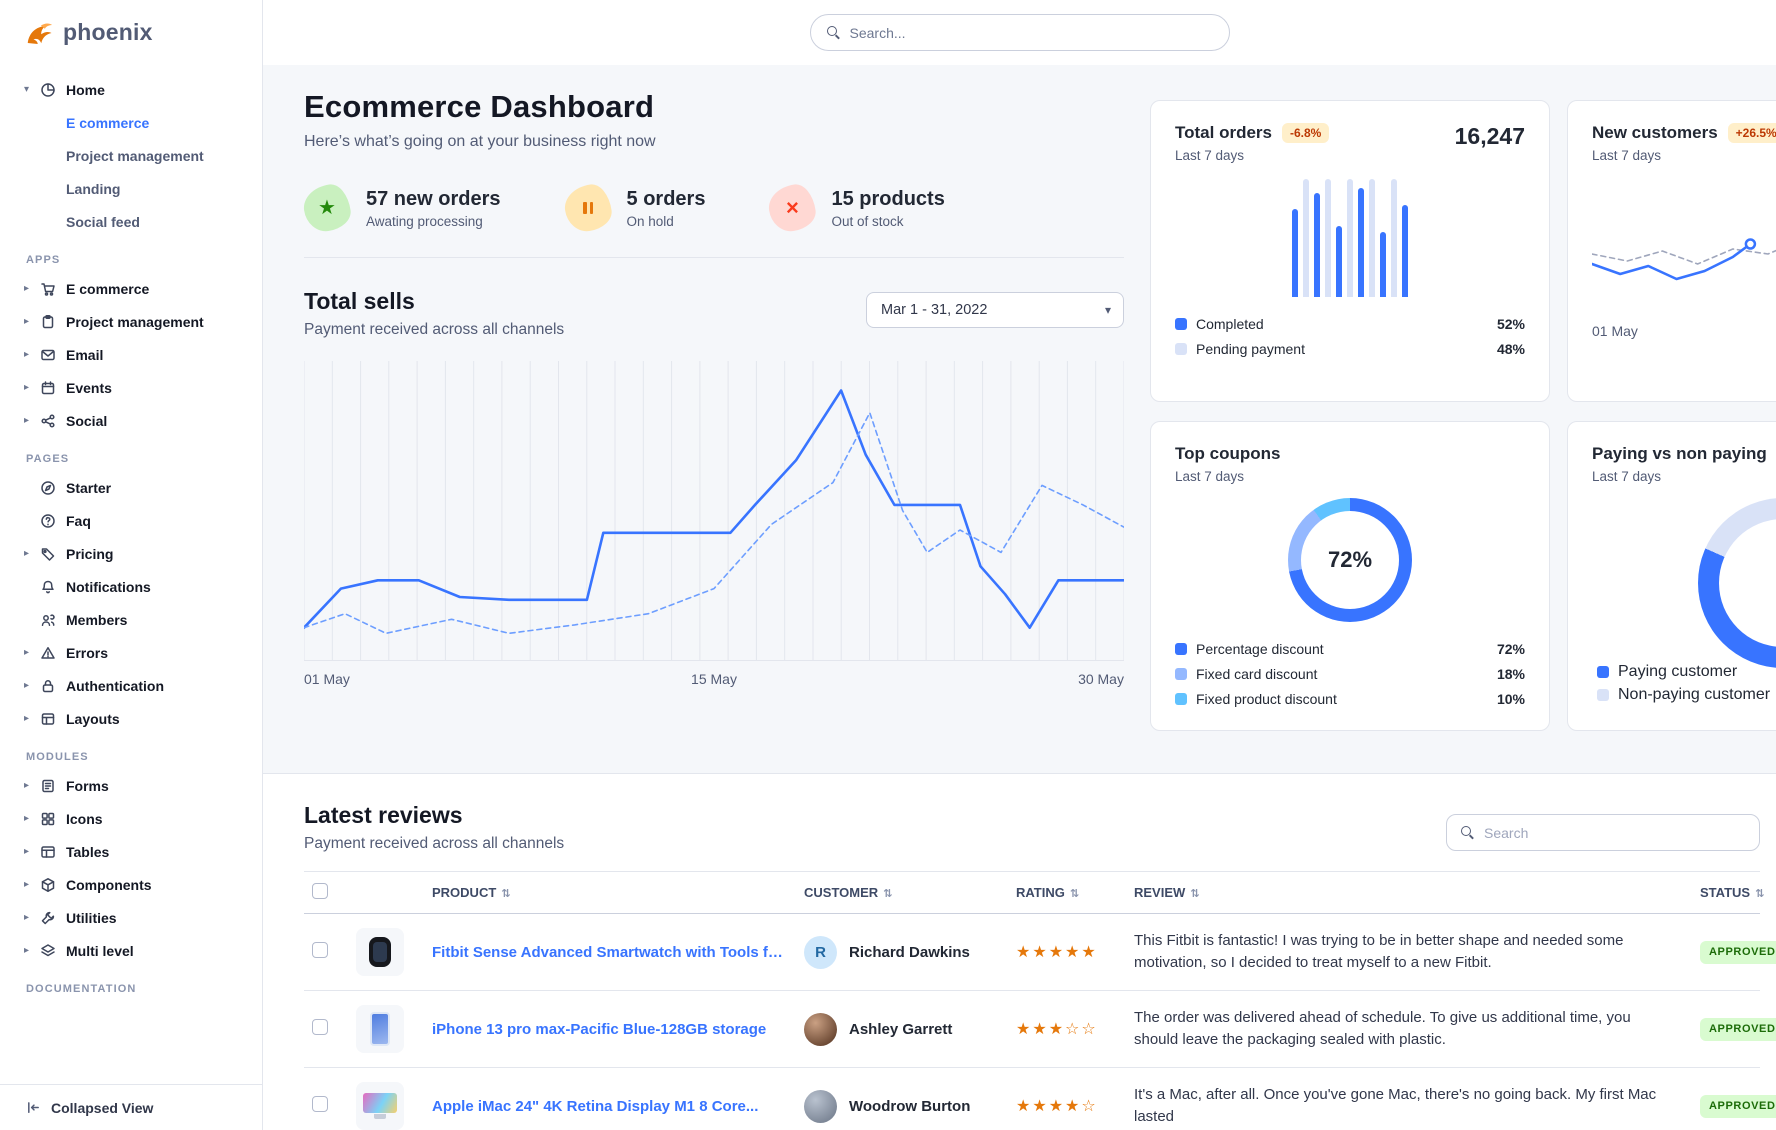  What do you see at coordinates (380, 1106) in the screenshot?
I see `product-image-imac` at bounding box center [380, 1106].